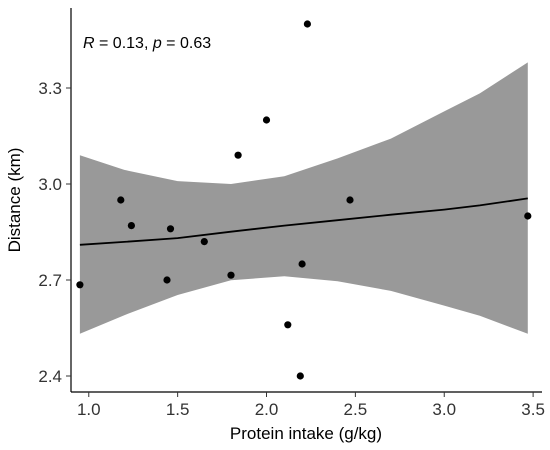  I want to click on r-label: R, so click(89, 43).